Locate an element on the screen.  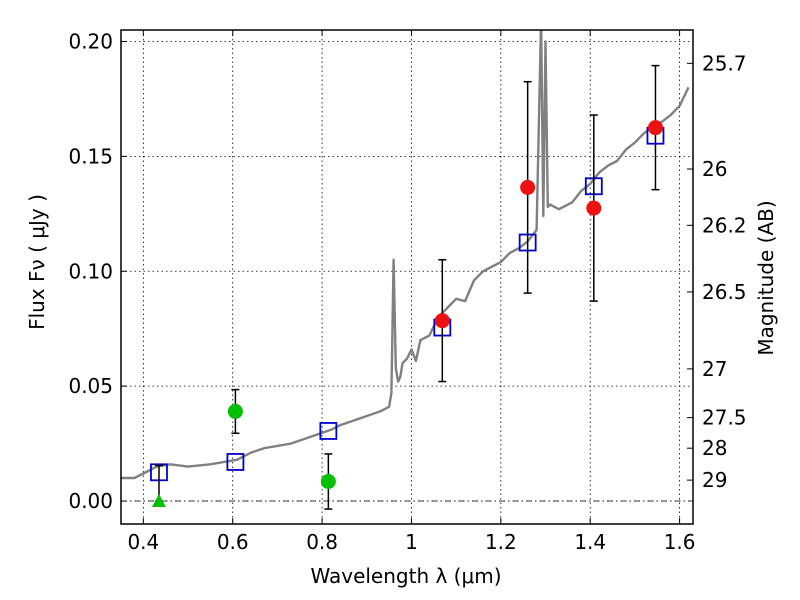
x-axis-title: Wavelength λ (μm) is located at coordinates (405, 576).